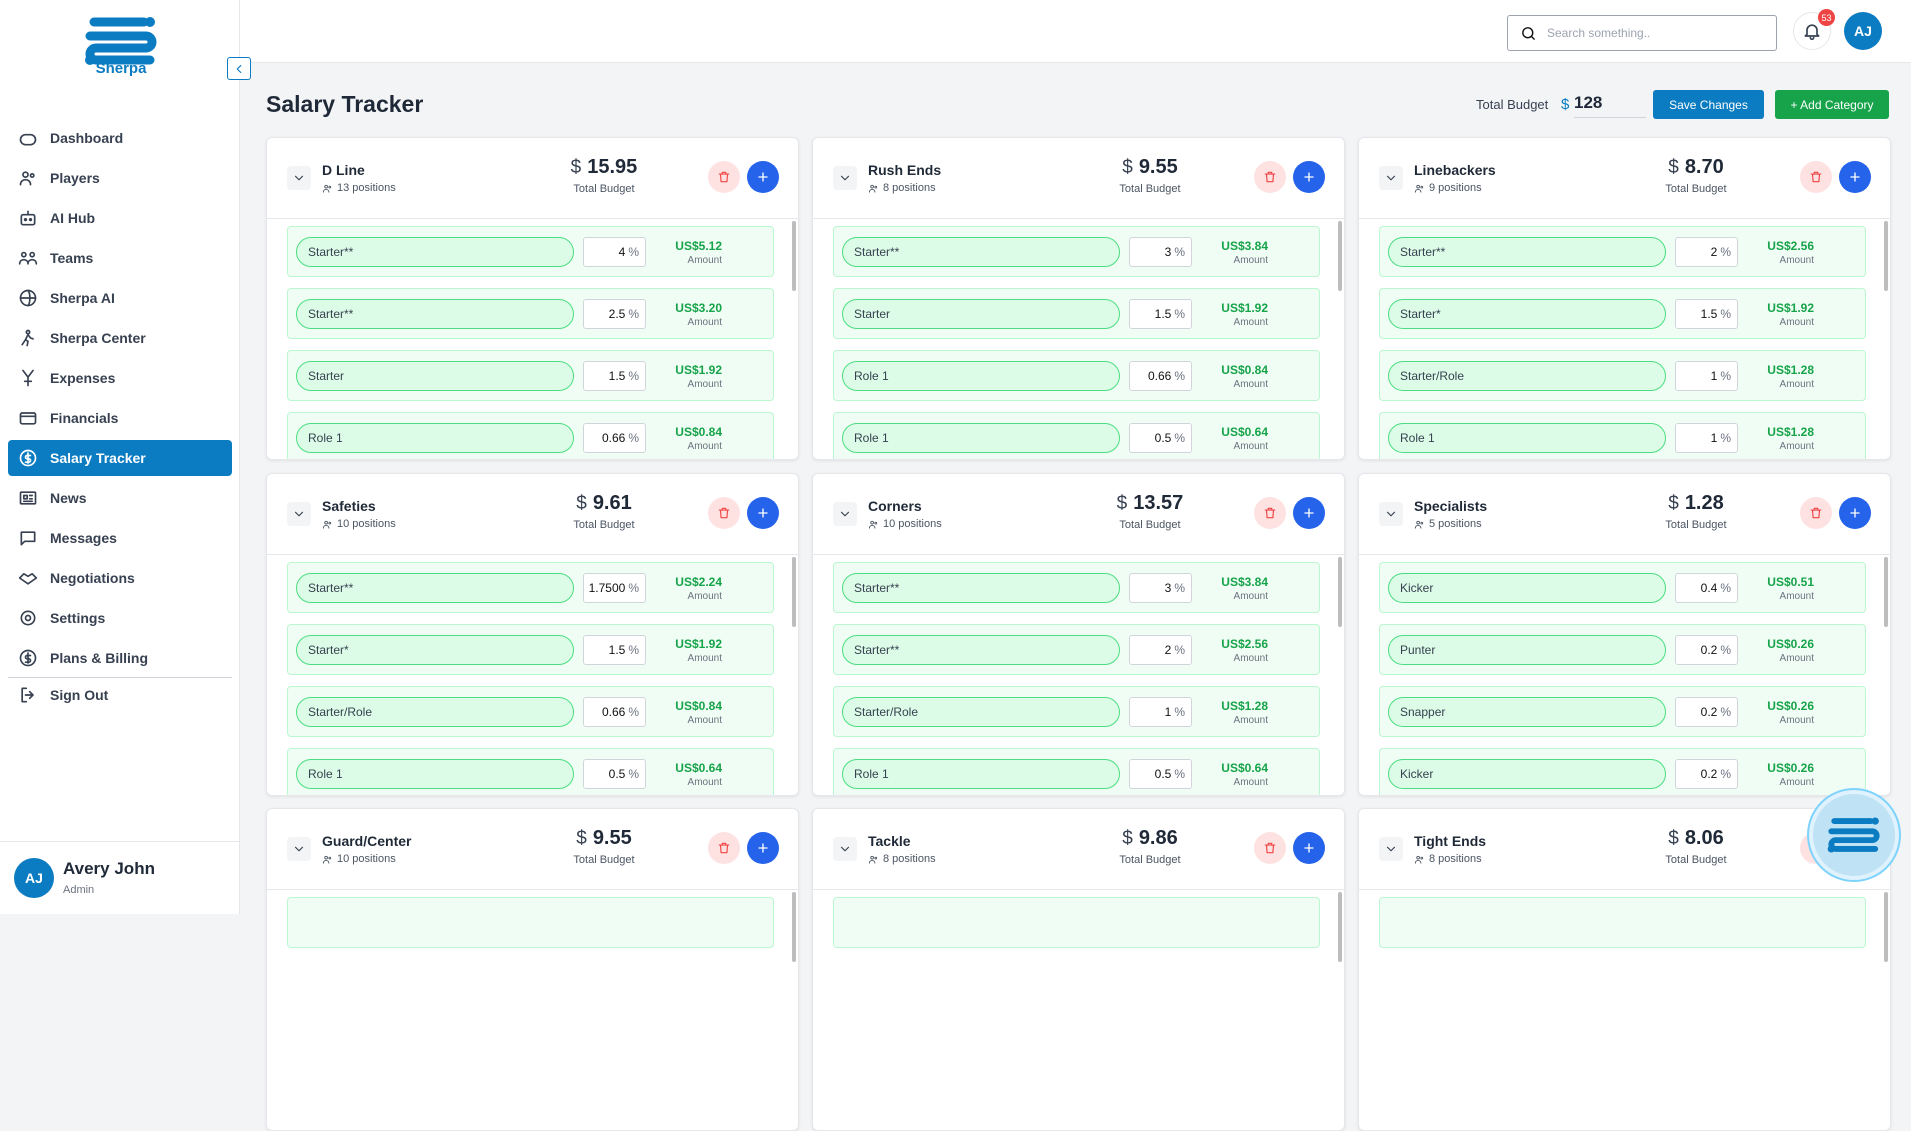 The image size is (1911, 1131). What do you see at coordinates (120, 498) in the screenshot?
I see `nav-item: News` at bounding box center [120, 498].